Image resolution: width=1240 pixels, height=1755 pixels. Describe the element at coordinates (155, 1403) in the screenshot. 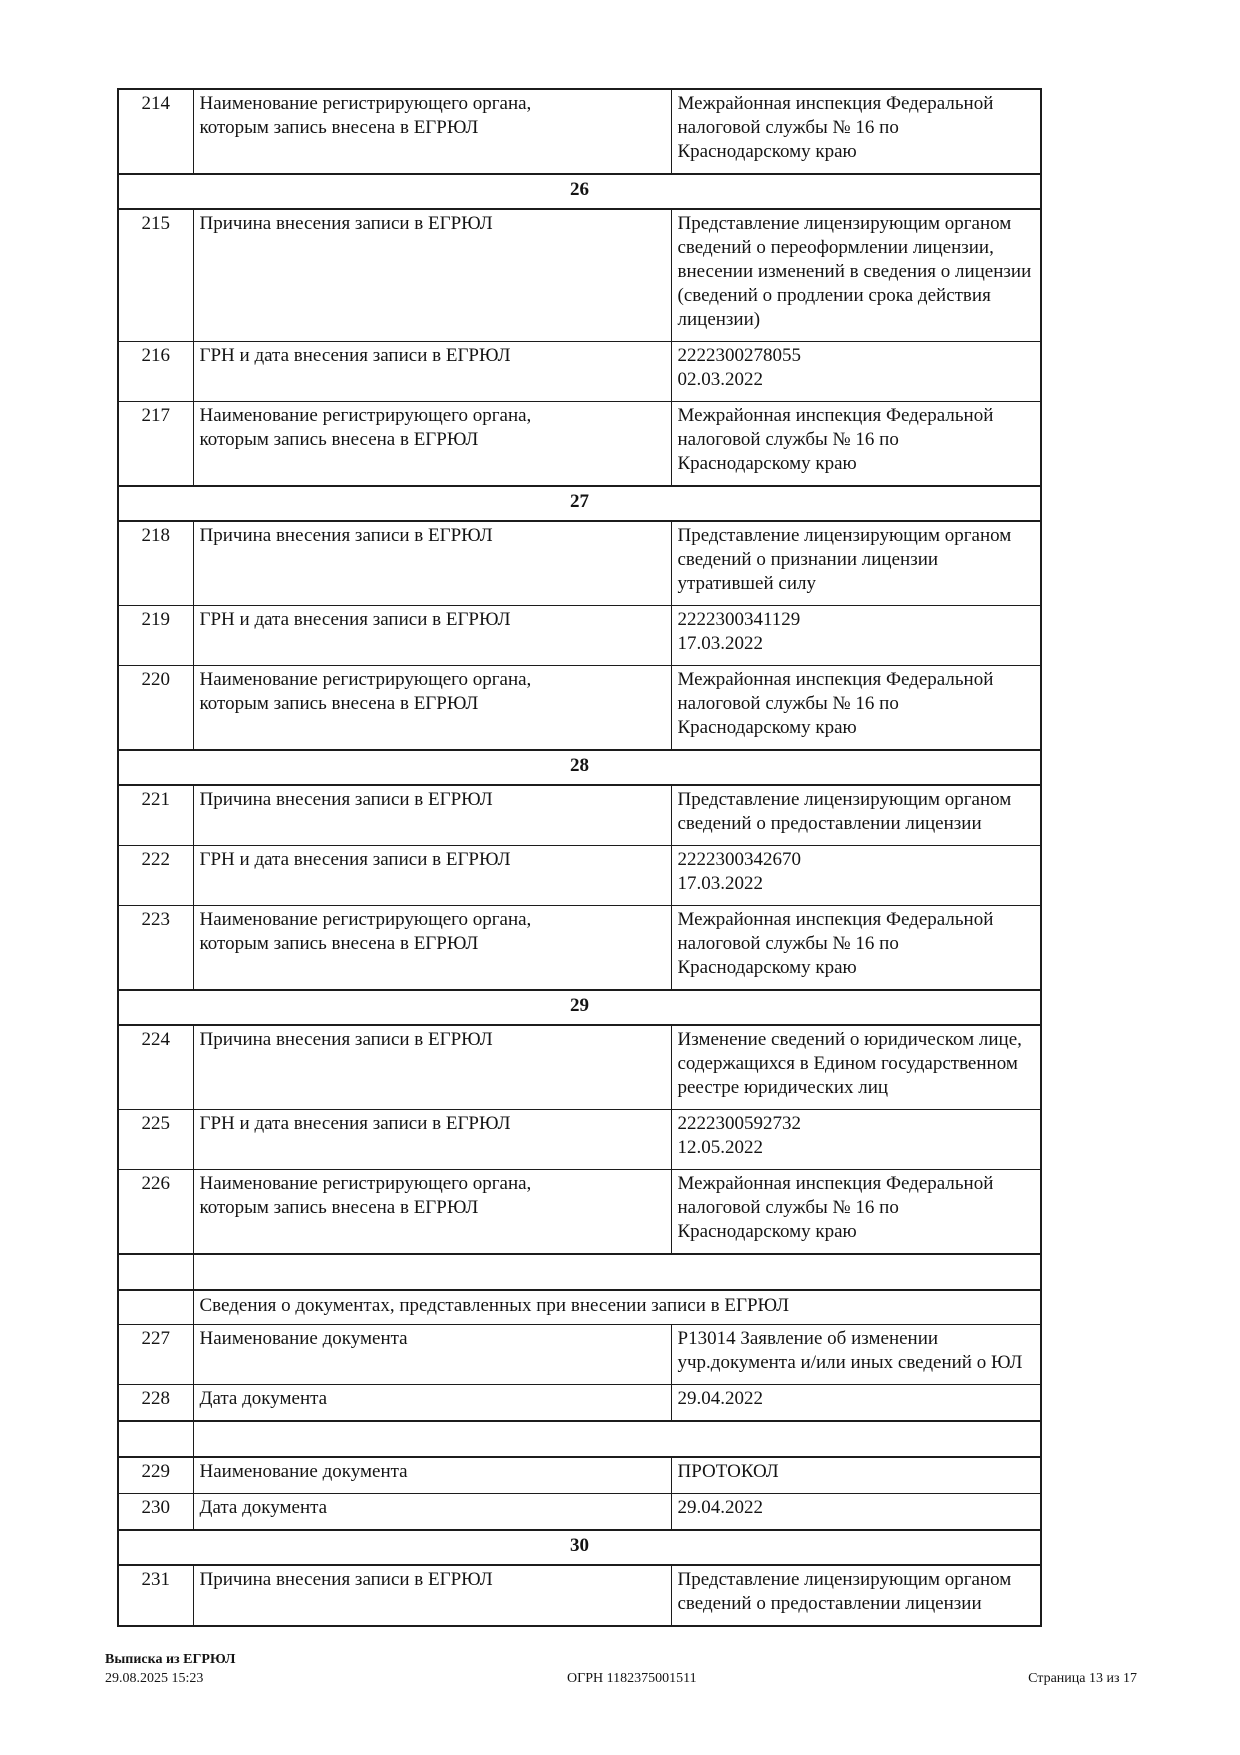

I see `record-number-cell: 228` at that location.